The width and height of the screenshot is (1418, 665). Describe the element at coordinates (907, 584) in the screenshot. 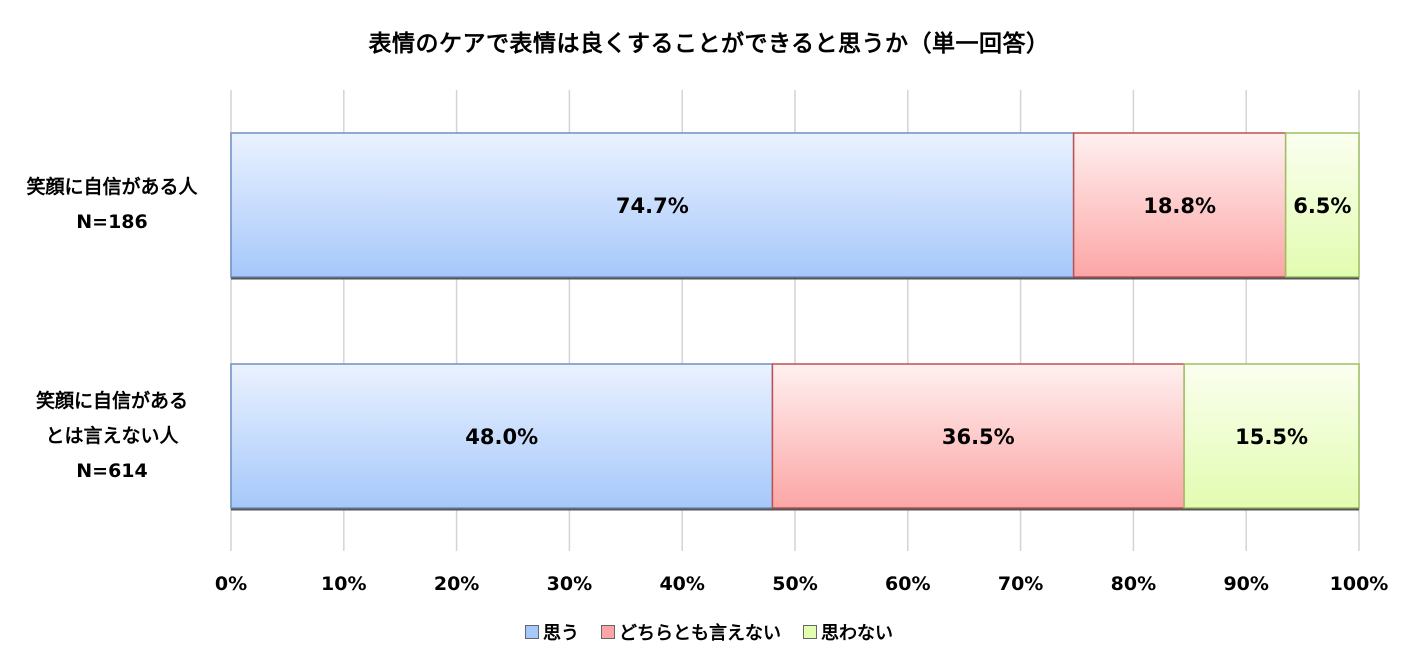

I see `x-tick-label: 60%` at that location.